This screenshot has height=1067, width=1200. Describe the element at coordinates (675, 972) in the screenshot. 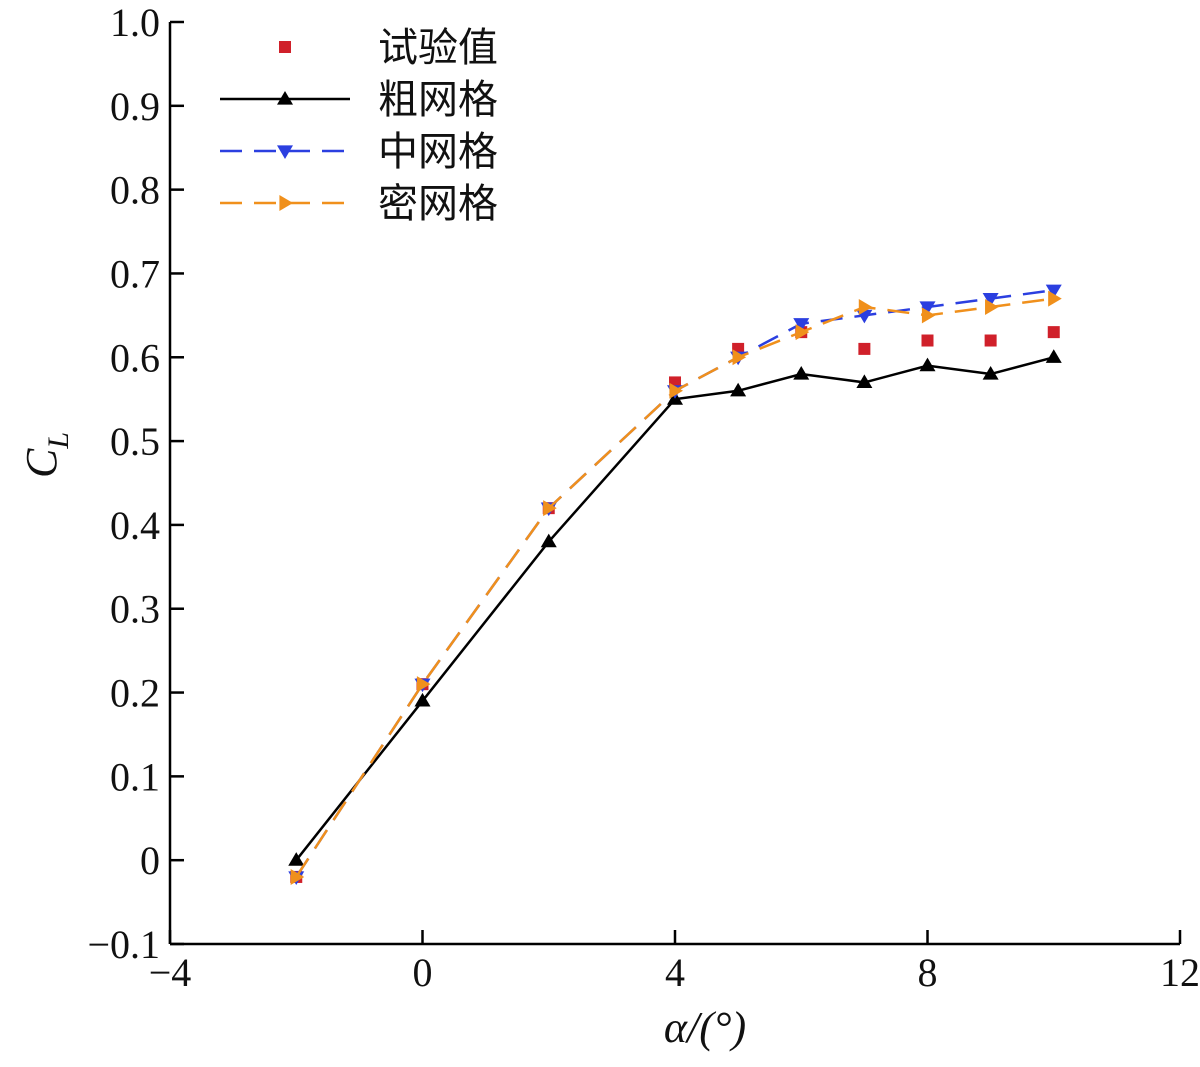

I see `x-tick-label: 4` at that location.